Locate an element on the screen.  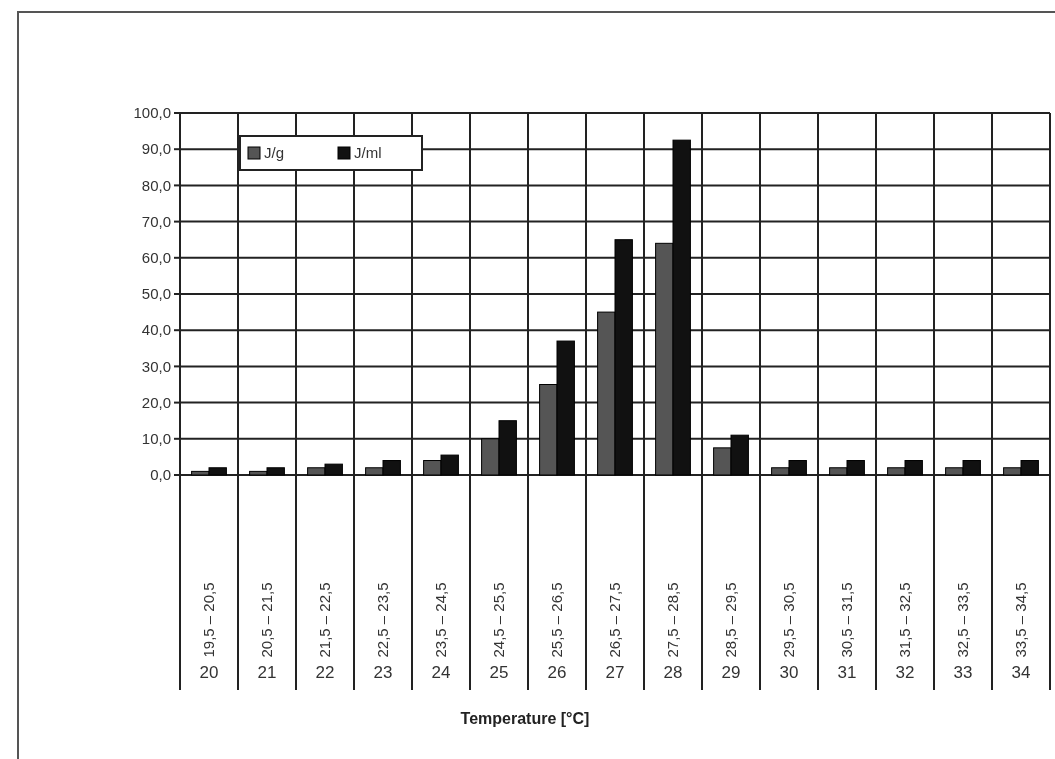
x-tick-label: 19,5 – 20,5 is located at coordinates (209, 620).